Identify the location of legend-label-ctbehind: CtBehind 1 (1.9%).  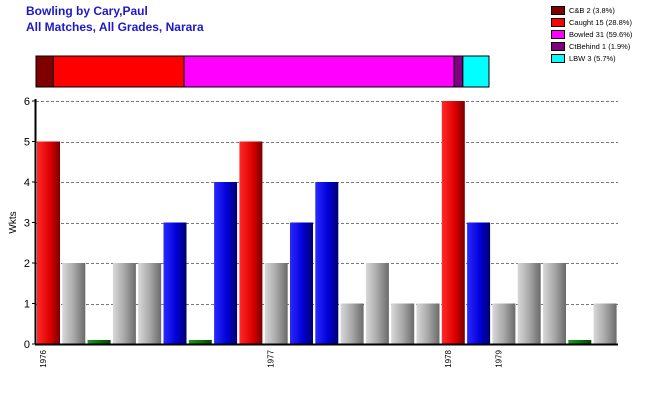
(600, 46).